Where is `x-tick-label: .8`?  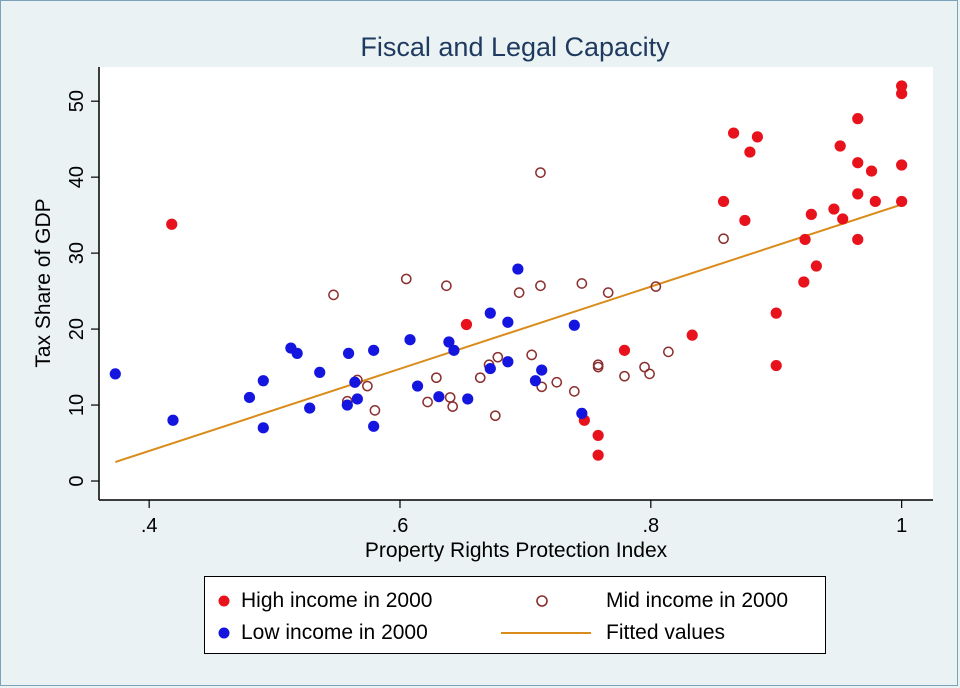 x-tick-label: .8 is located at coordinates (650, 526).